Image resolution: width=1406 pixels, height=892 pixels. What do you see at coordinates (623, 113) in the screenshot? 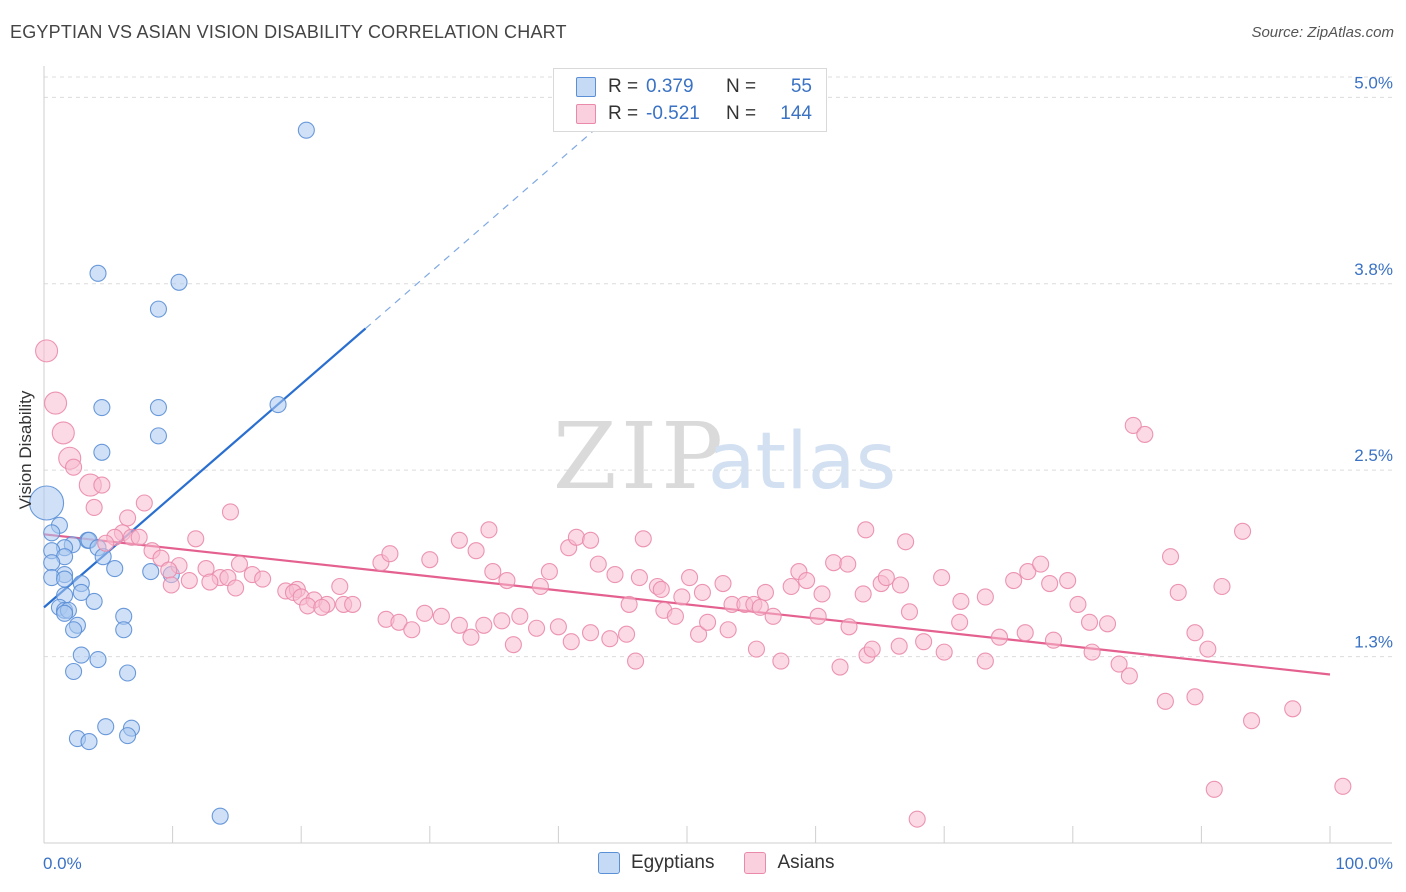
I see `r-label: R =` at bounding box center [623, 113].